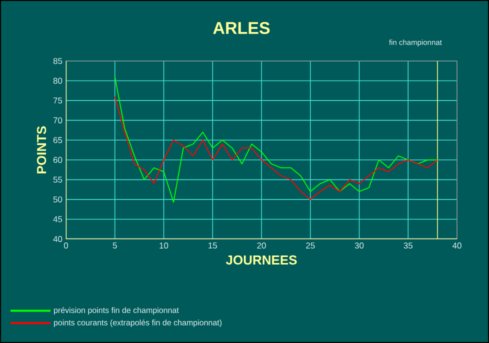  Describe the element at coordinates (66, 245) in the screenshot. I see `x-tick-label: 0` at that location.